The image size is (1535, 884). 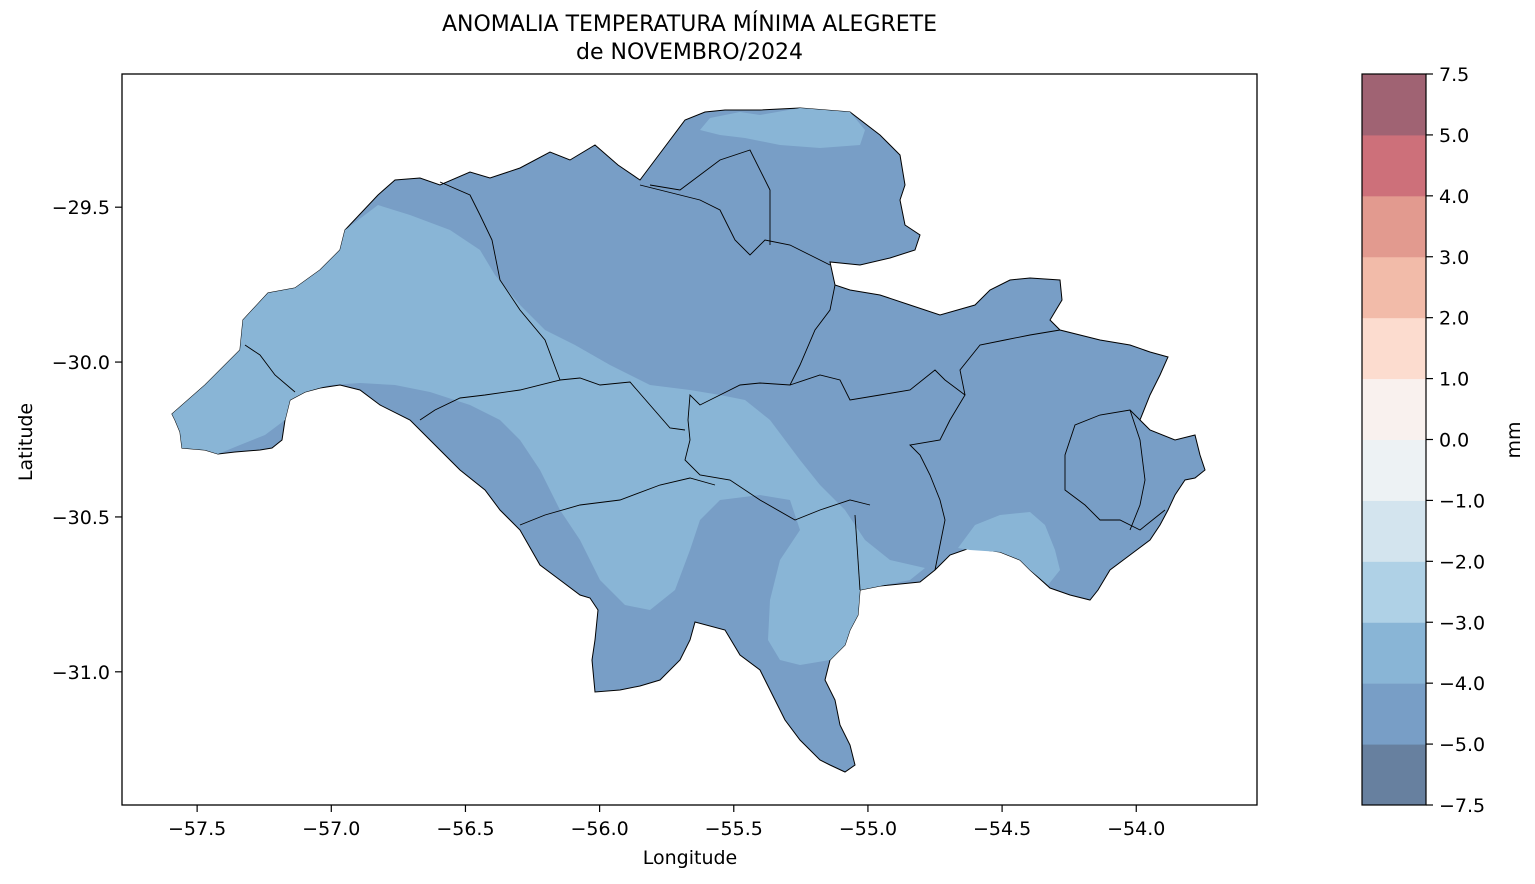 What do you see at coordinates (1462, 562) in the screenshot?
I see `colorbar-tick-label: −2.0` at bounding box center [1462, 562].